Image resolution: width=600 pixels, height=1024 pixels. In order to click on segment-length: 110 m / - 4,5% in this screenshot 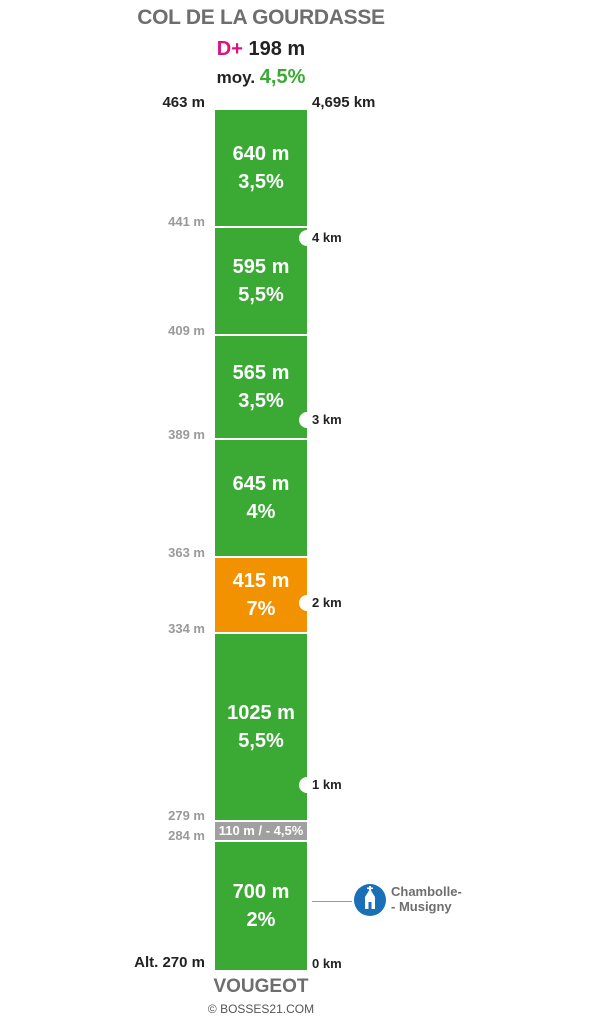, I will do `click(261, 830)`.